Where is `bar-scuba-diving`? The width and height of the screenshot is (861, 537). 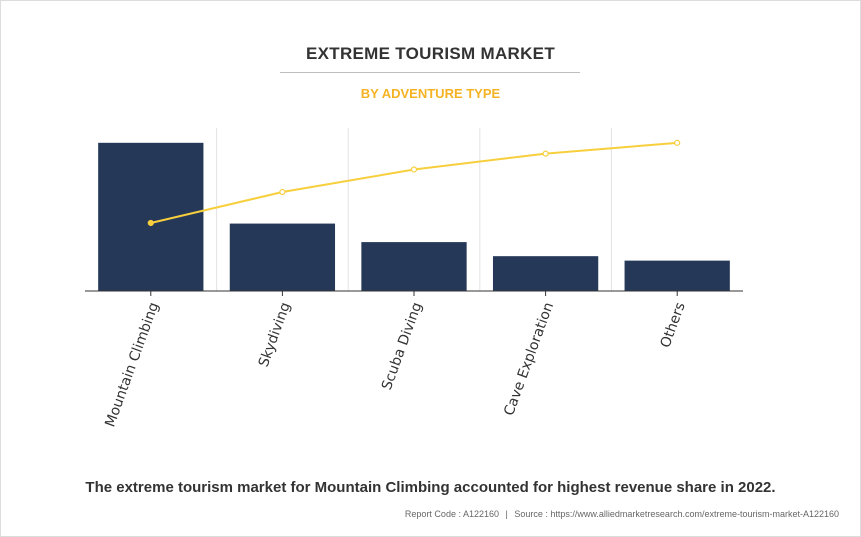
bar-scuba-diving is located at coordinates (414, 266).